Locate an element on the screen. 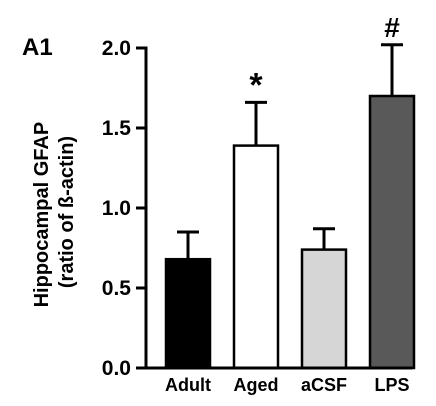 Image resolution: width=436 pixels, height=406 pixels. y-axis-label-line2: (ratio of ß-actin) is located at coordinates (67, 212).